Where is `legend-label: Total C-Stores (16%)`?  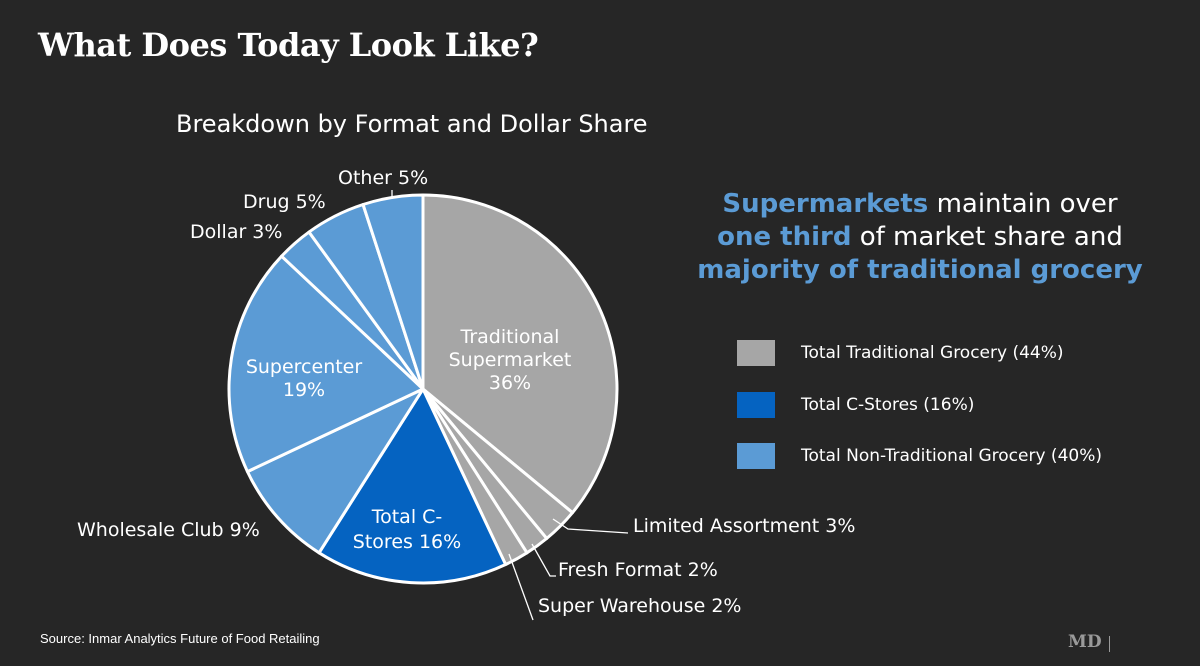
legend-label: Total C-Stores (16%) is located at coordinates (888, 405).